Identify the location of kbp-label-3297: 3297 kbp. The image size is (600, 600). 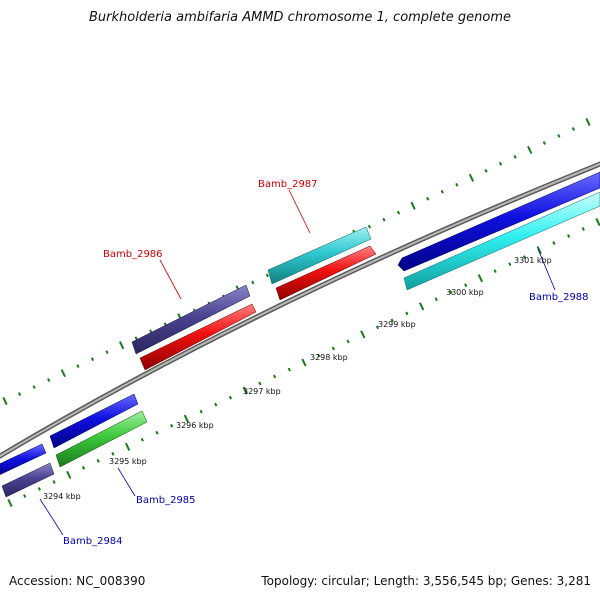
(262, 391).